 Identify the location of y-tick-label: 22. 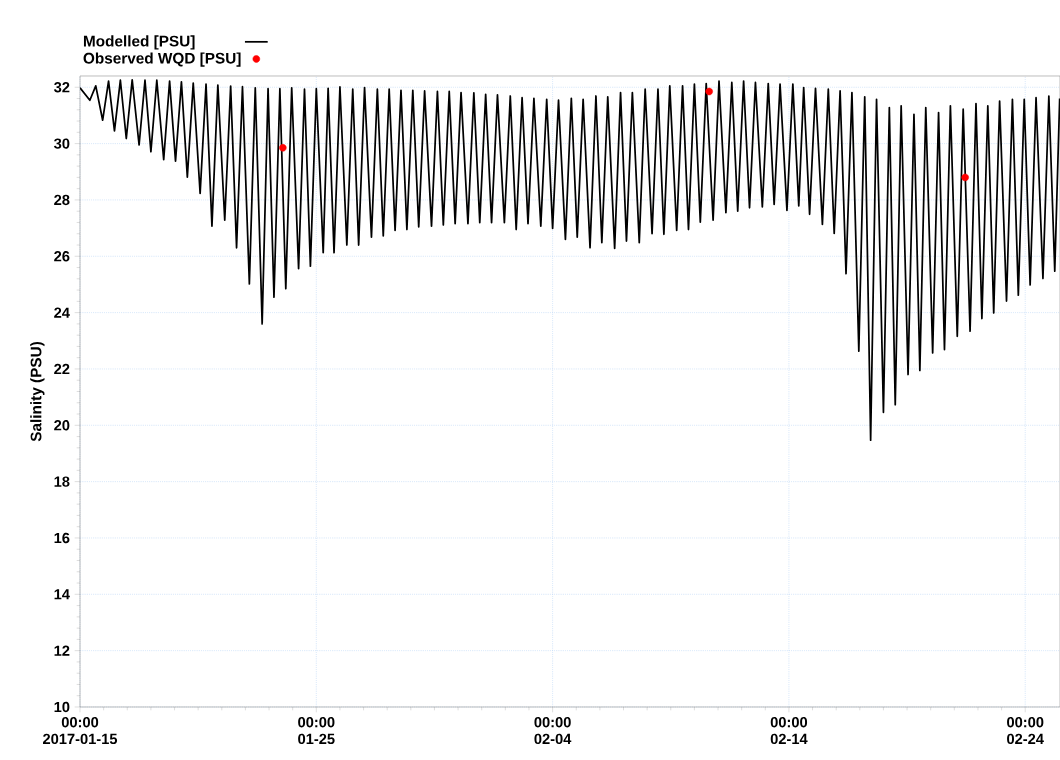
(62, 369).